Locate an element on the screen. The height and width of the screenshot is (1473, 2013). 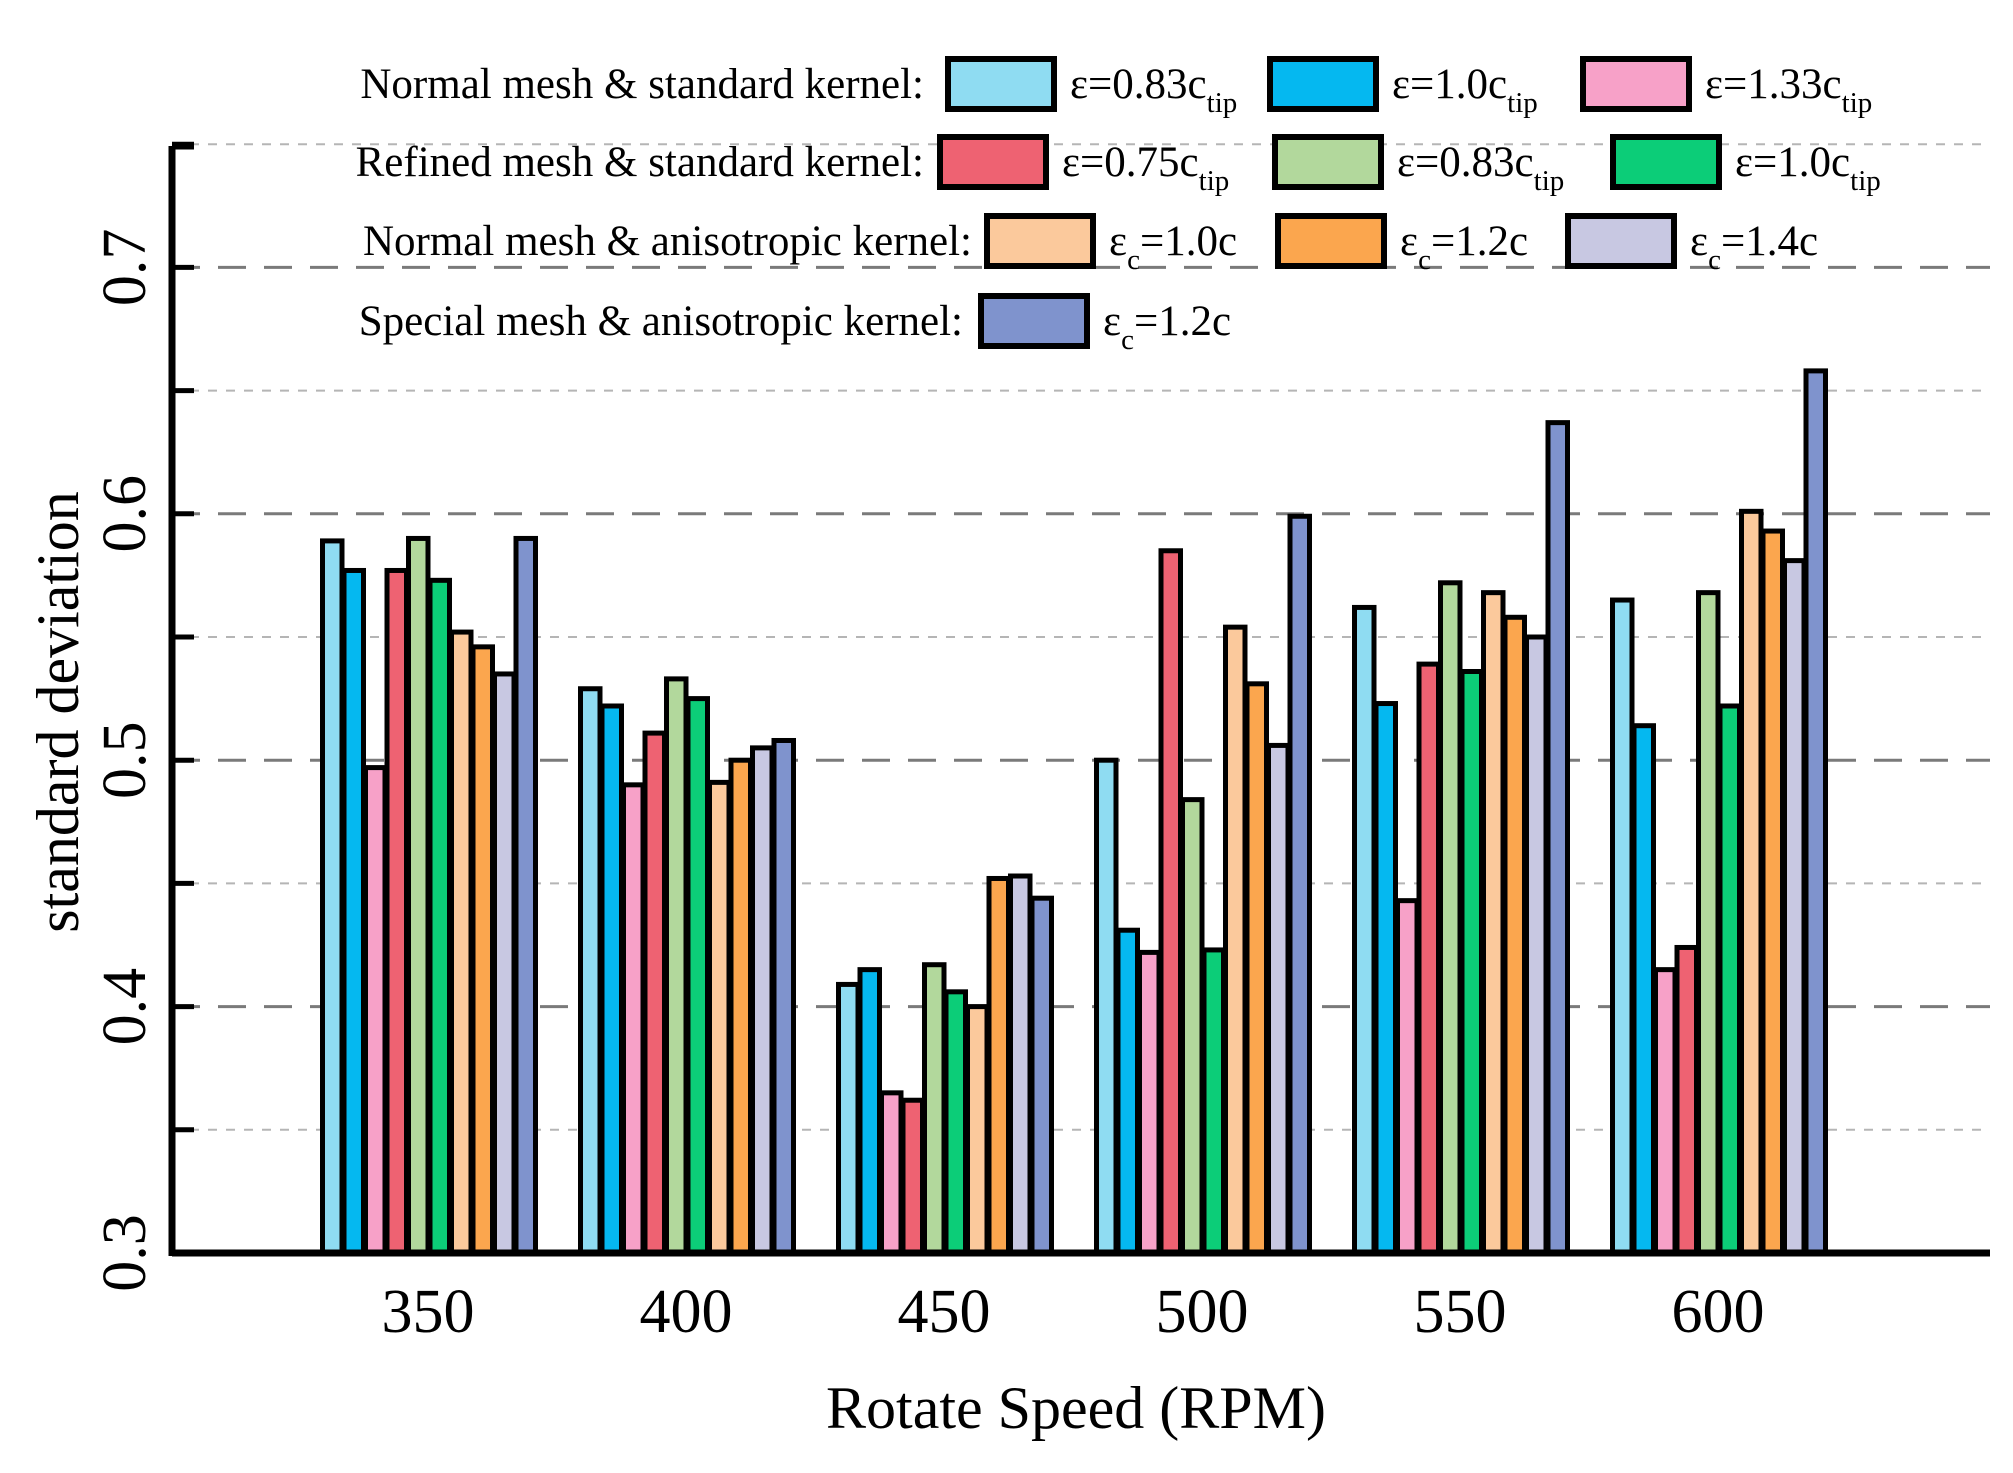
bar-550-s8 is located at coordinates (1536, 945).